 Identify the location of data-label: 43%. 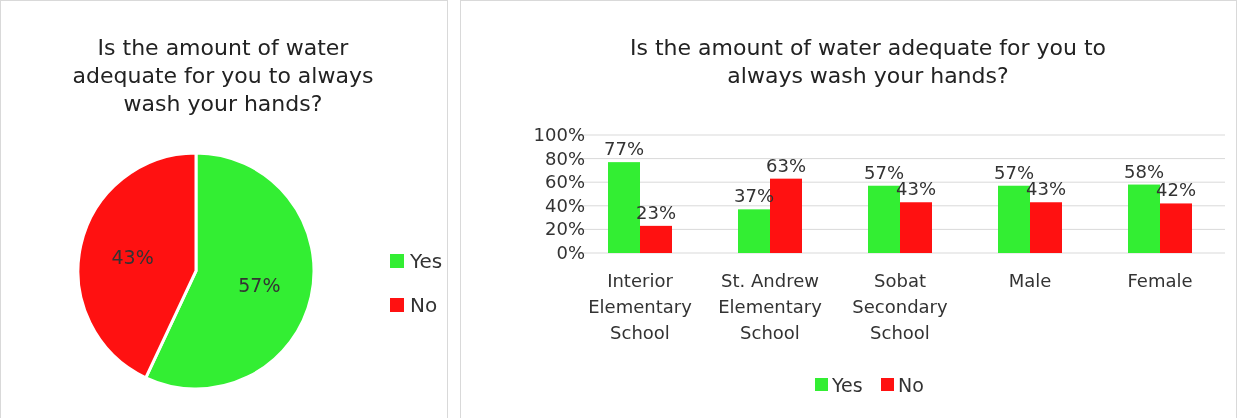
(132, 256).